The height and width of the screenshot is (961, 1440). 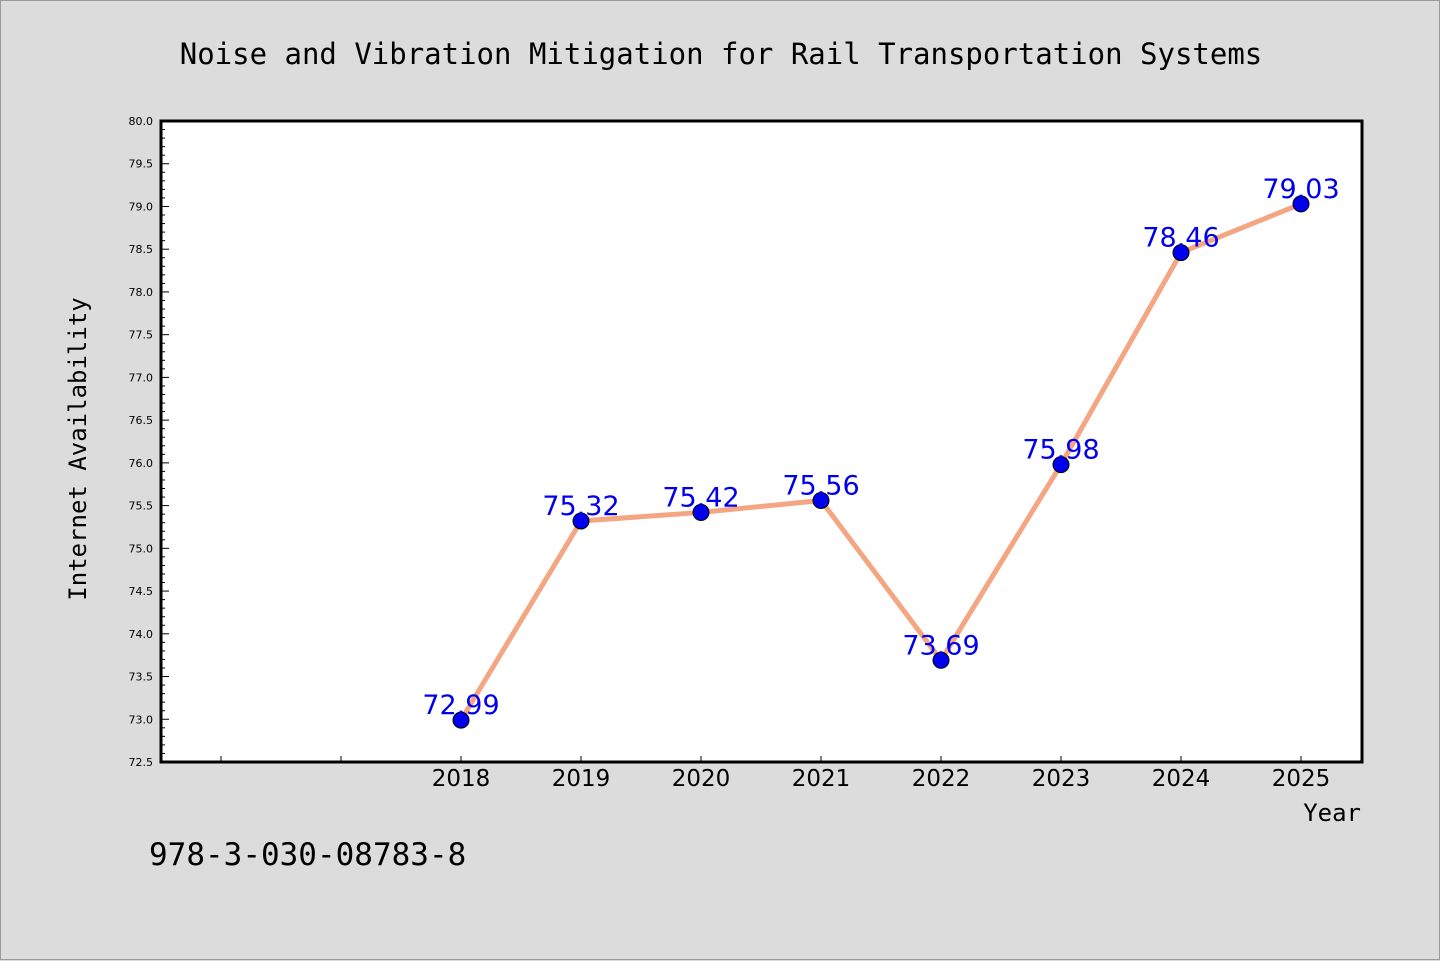 What do you see at coordinates (461, 779) in the screenshot?
I see `x-tick-label: 2018` at bounding box center [461, 779].